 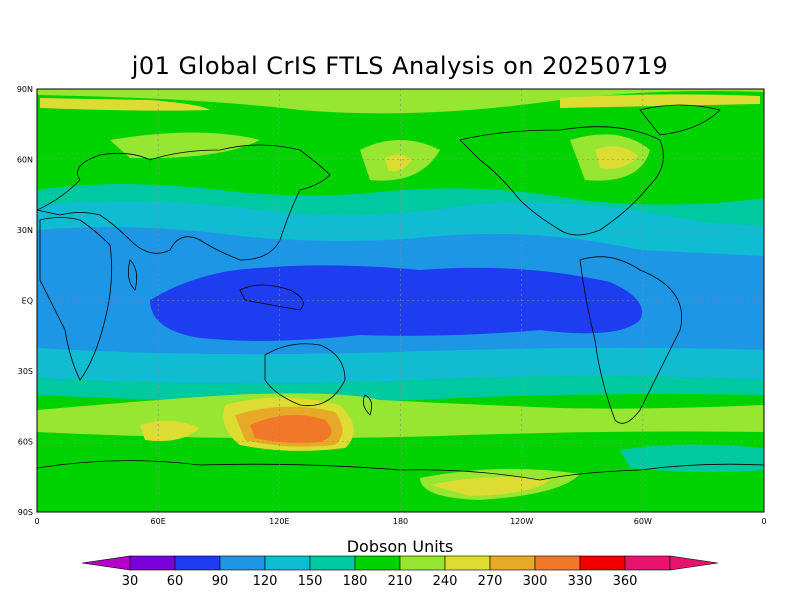 What do you see at coordinates (76, 299) in the screenshot?
I see `coast-africa` at bounding box center [76, 299].